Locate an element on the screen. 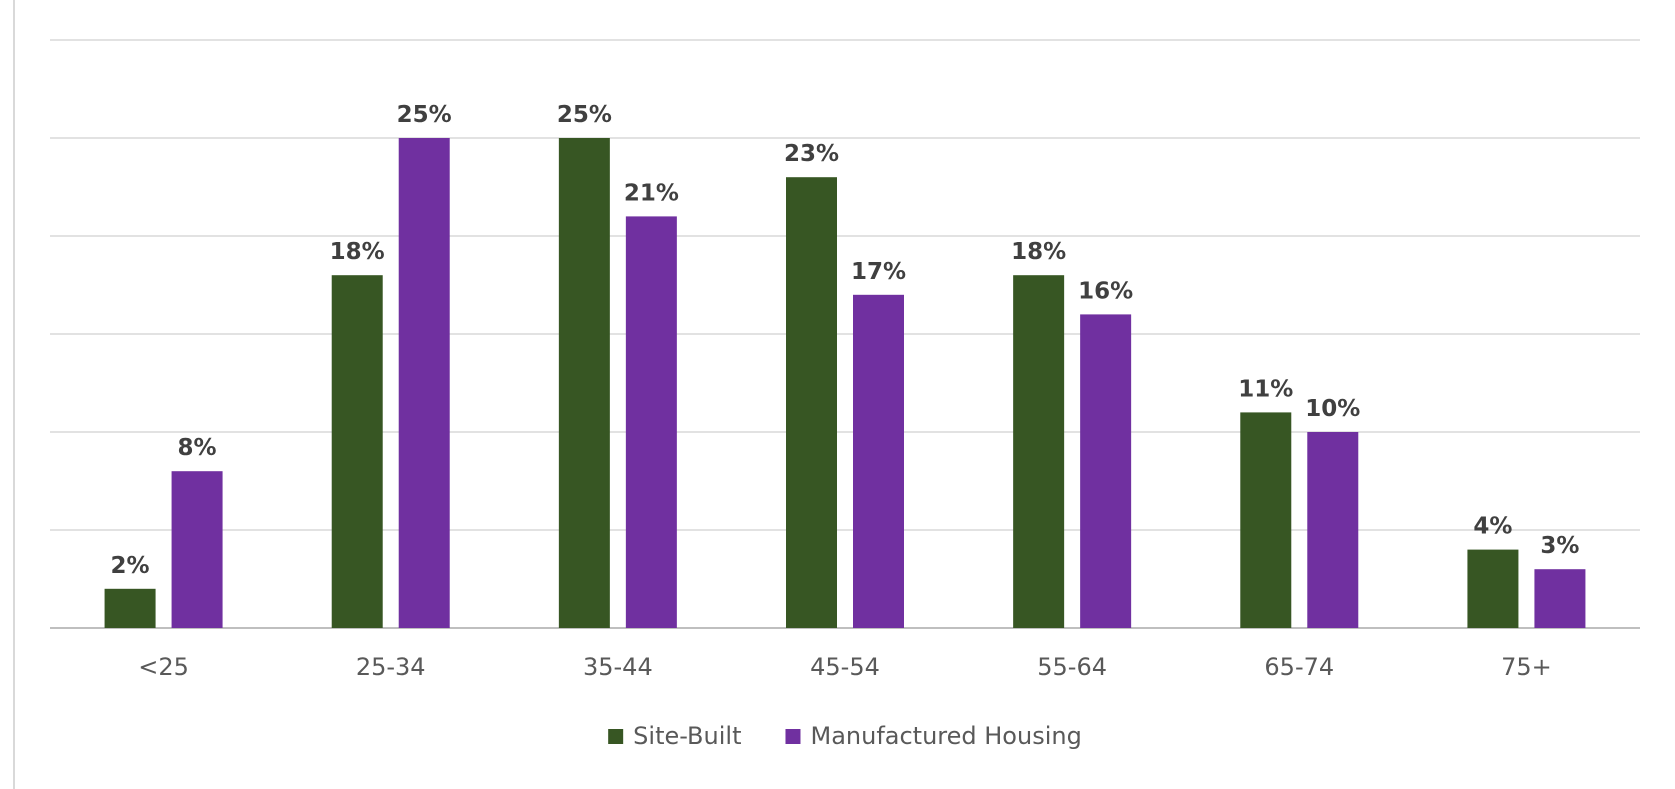 The width and height of the screenshot is (1675, 789). data-label: 16% is located at coordinates (1105, 291).